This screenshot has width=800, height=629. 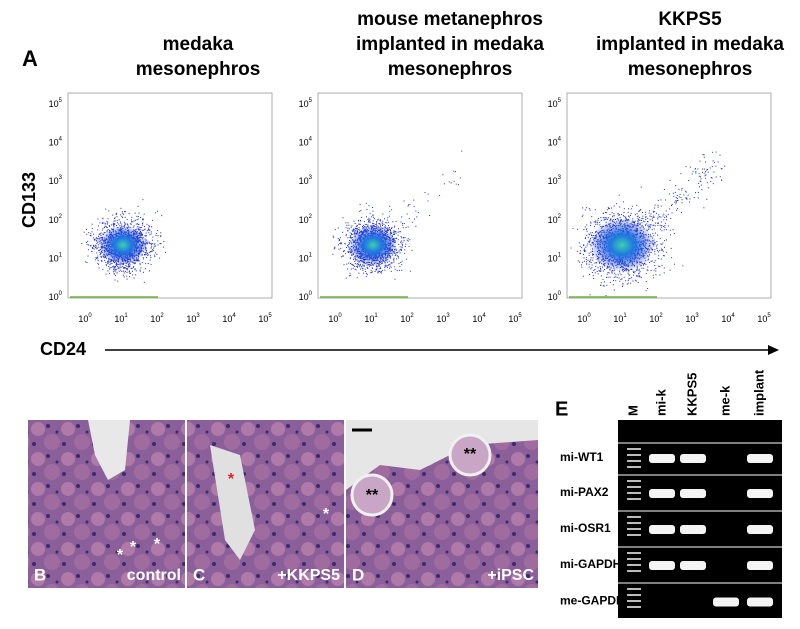 I want to click on tick-exponent: 1, so click(x=311, y=255).